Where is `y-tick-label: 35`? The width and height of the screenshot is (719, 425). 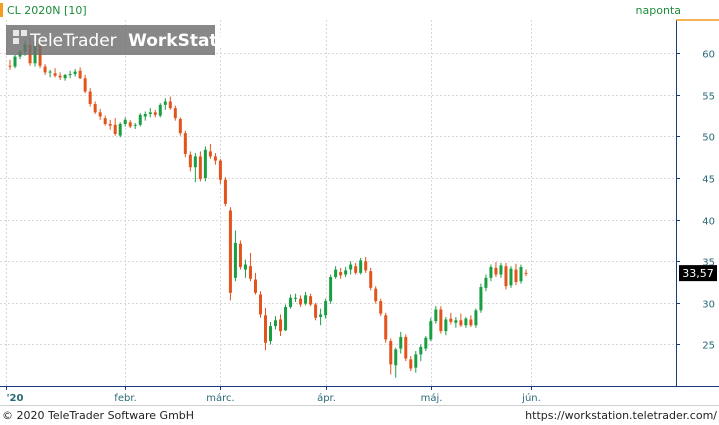
y-tick-label: 35 is located at coordinates (708, 263).